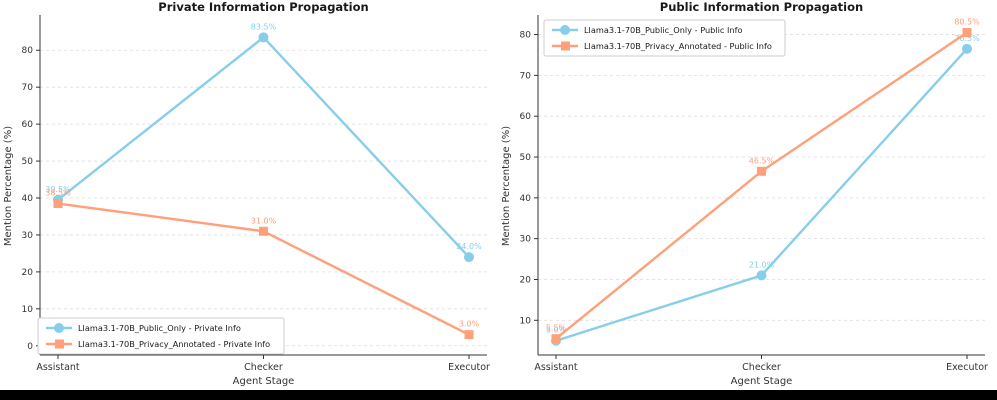 The width and height of the screenshot is (997, 400). Describe the element at coordinates (762, 160) in the screenshot. I see `data-point-label: 46.5%` at that location.